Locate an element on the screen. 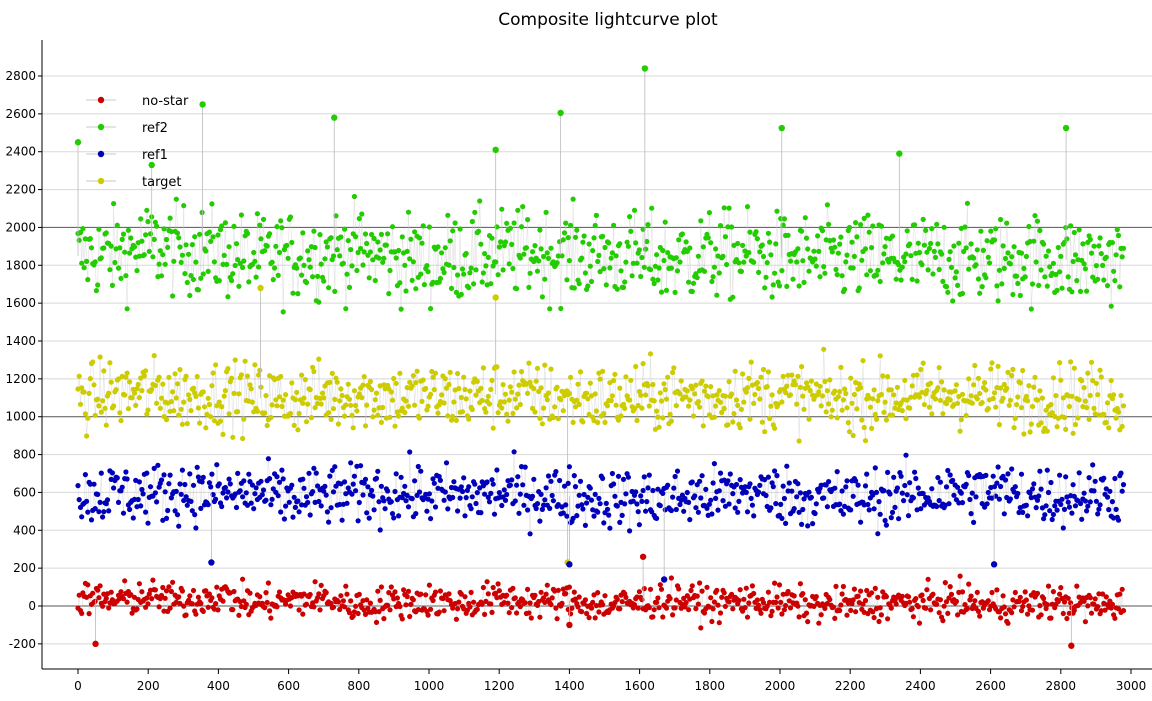 This screenshot has width=1152, height=701. outlier-point is located at coordinates (643, 556).